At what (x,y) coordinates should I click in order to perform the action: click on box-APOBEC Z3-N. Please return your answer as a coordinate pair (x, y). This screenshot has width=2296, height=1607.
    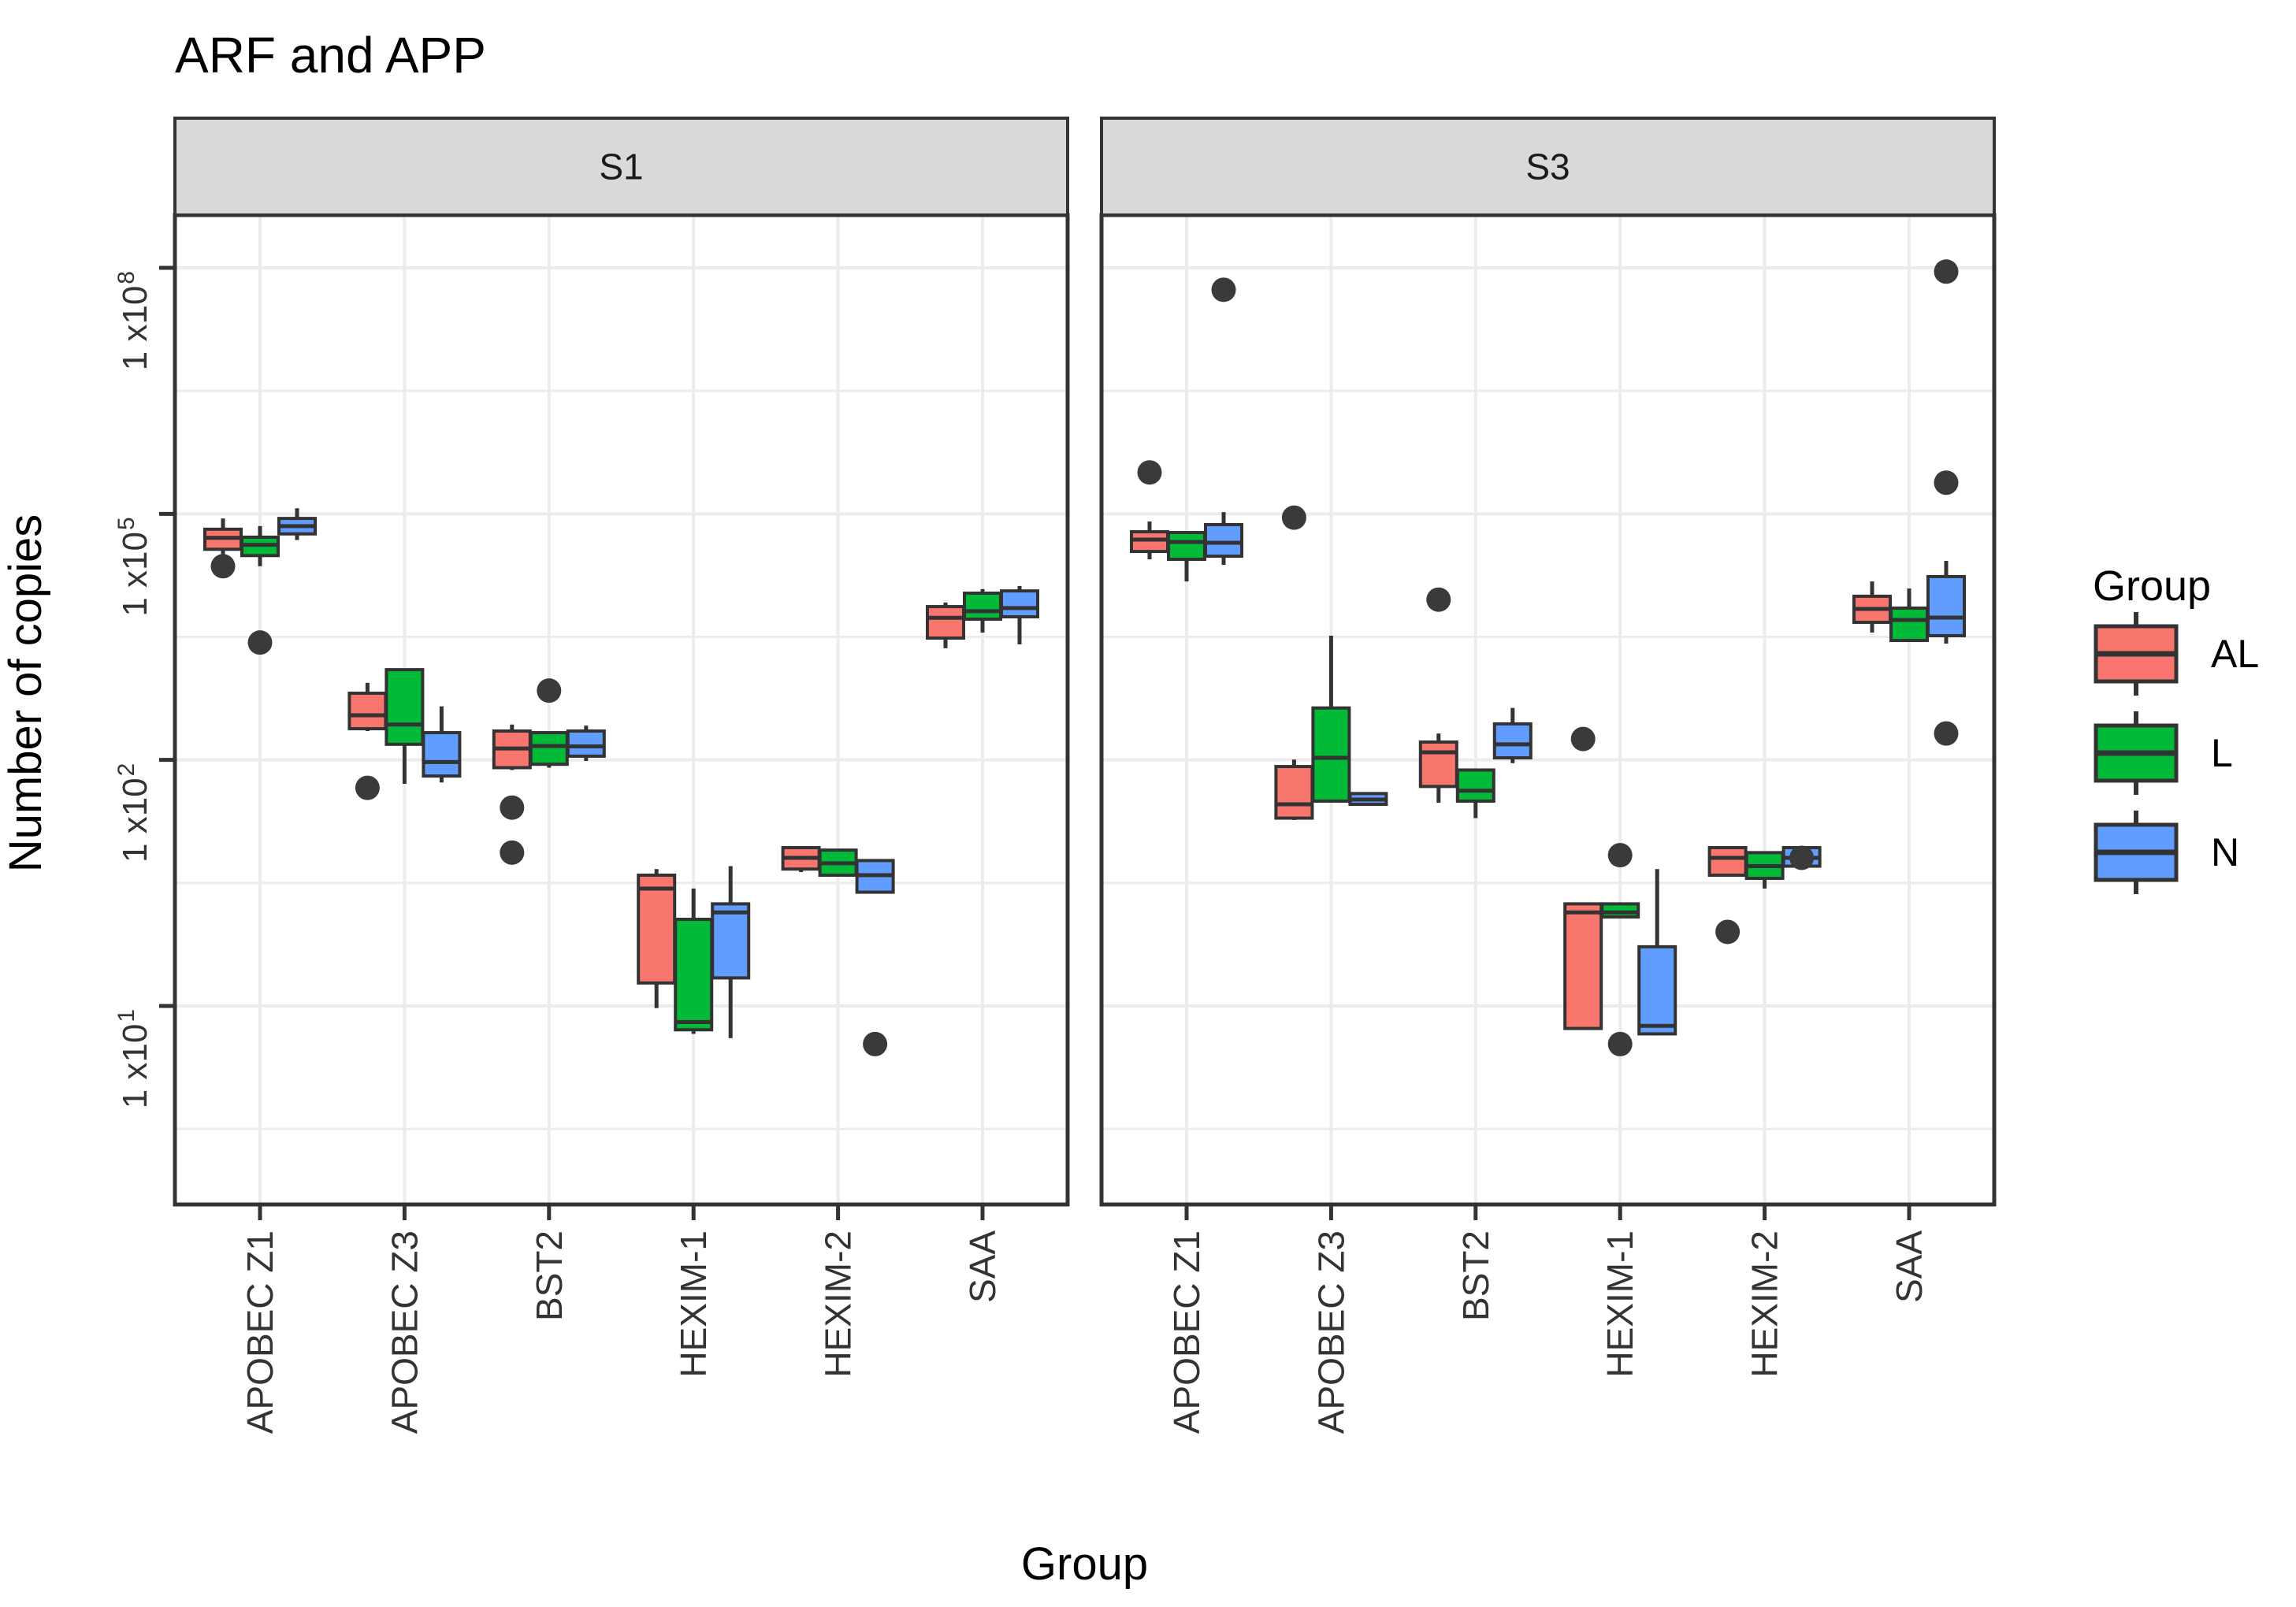
    Looking at the image, I should click on (442, 744).